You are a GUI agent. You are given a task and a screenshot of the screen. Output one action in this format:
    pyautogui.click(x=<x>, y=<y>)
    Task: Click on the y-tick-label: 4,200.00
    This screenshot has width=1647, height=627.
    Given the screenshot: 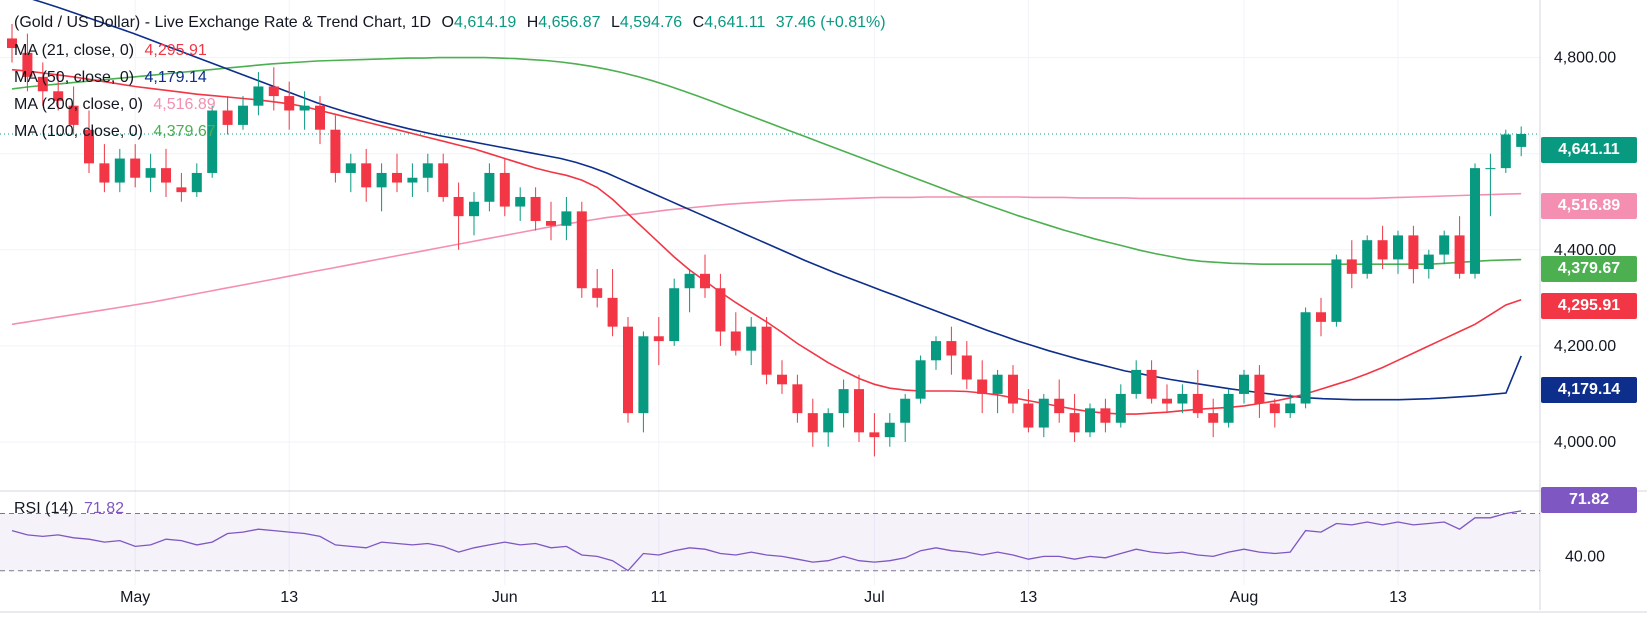 What is the action you would take?
    pyautogui.click(x=1585, y=346)
    